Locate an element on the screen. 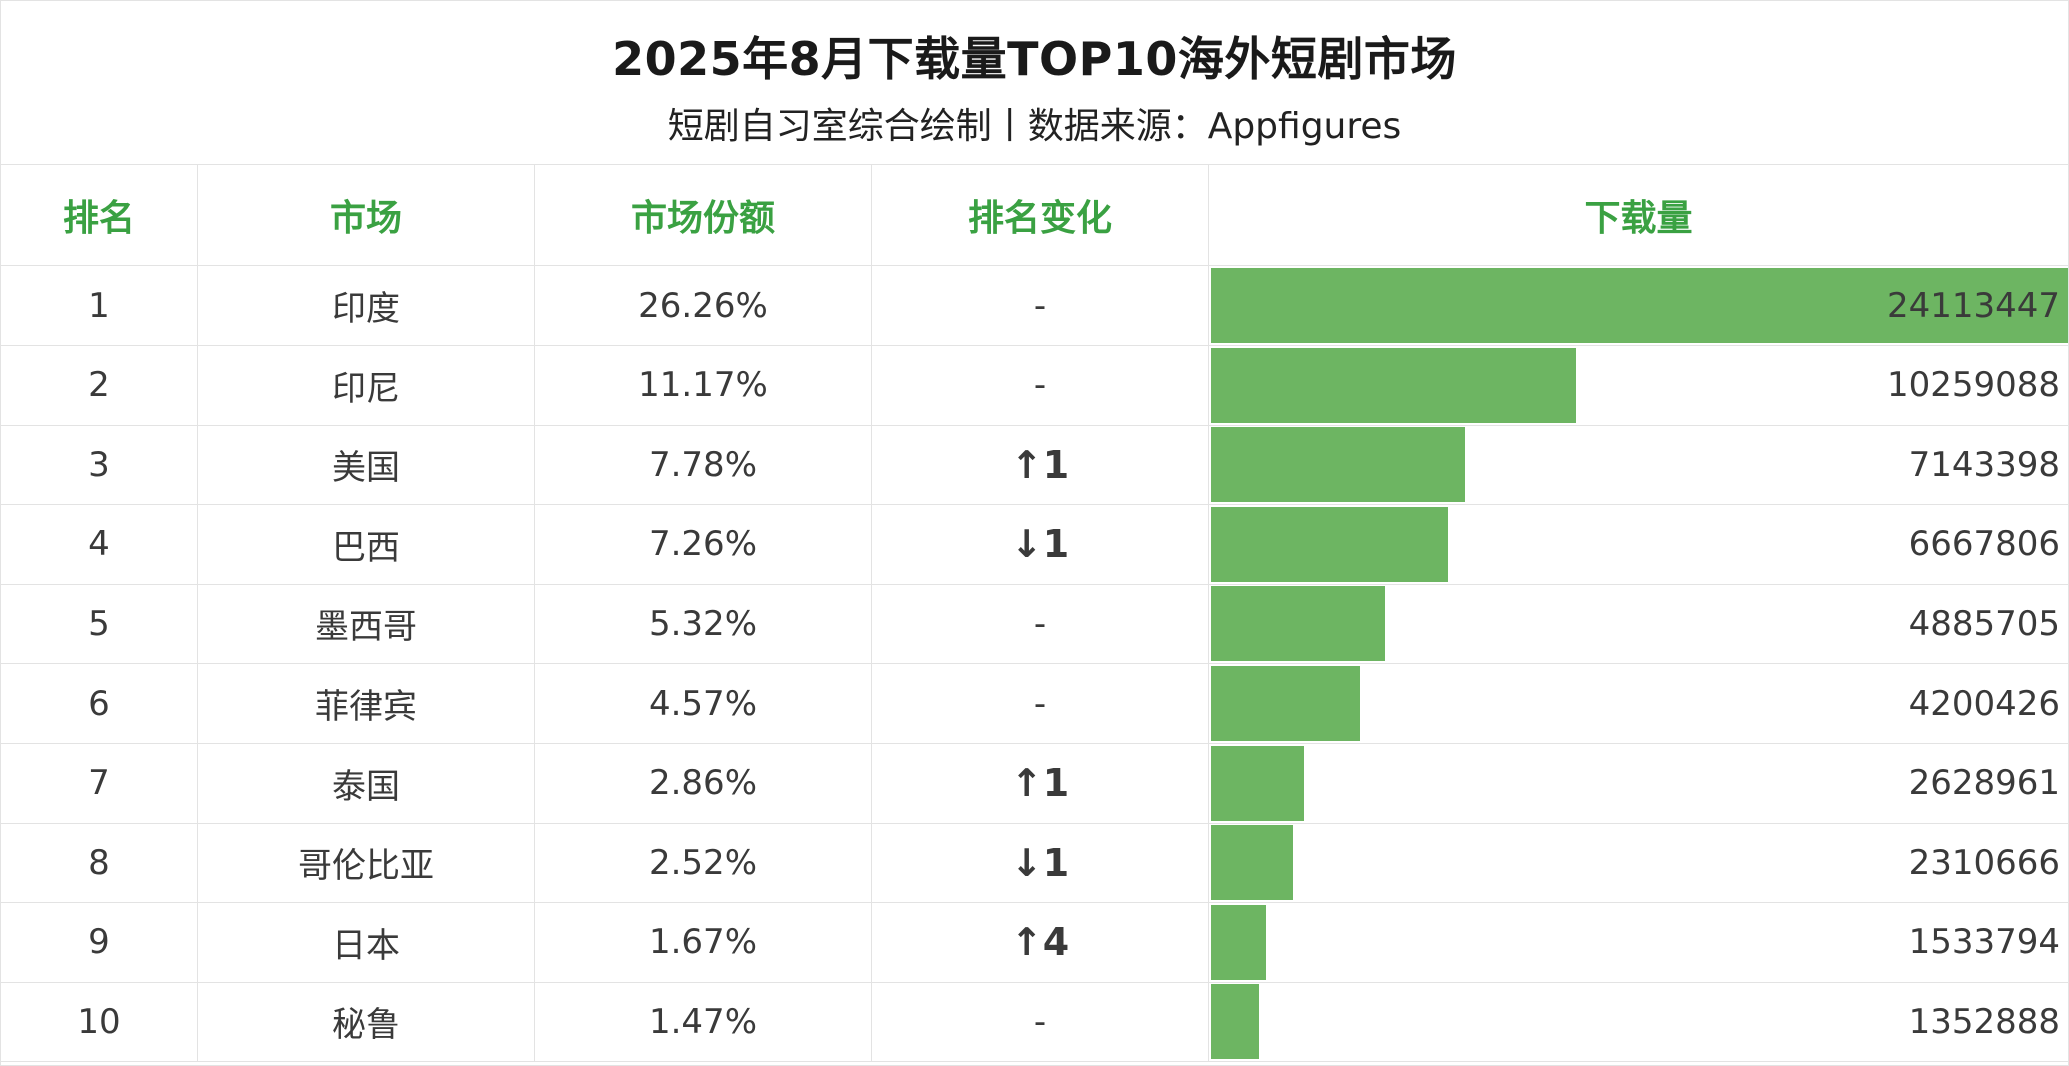  table-row: 7 泰国 2.86% ↑1 2628961 is located at coordinates (1034, 783).